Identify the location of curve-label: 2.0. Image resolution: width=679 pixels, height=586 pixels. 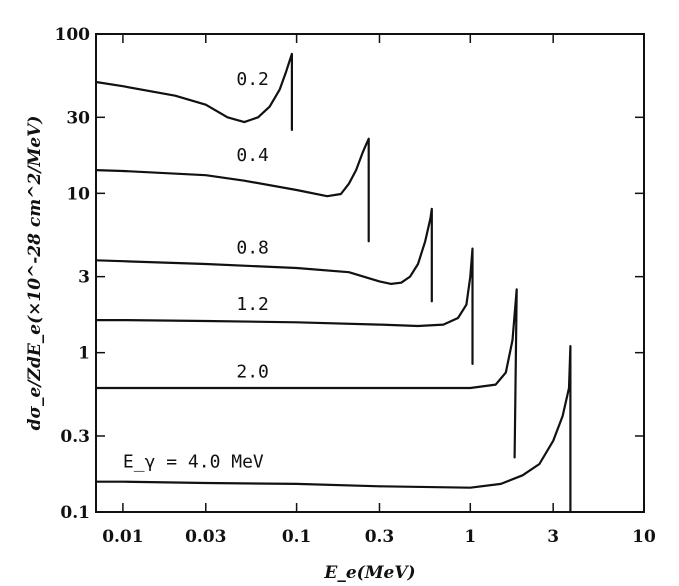
(252, 371).